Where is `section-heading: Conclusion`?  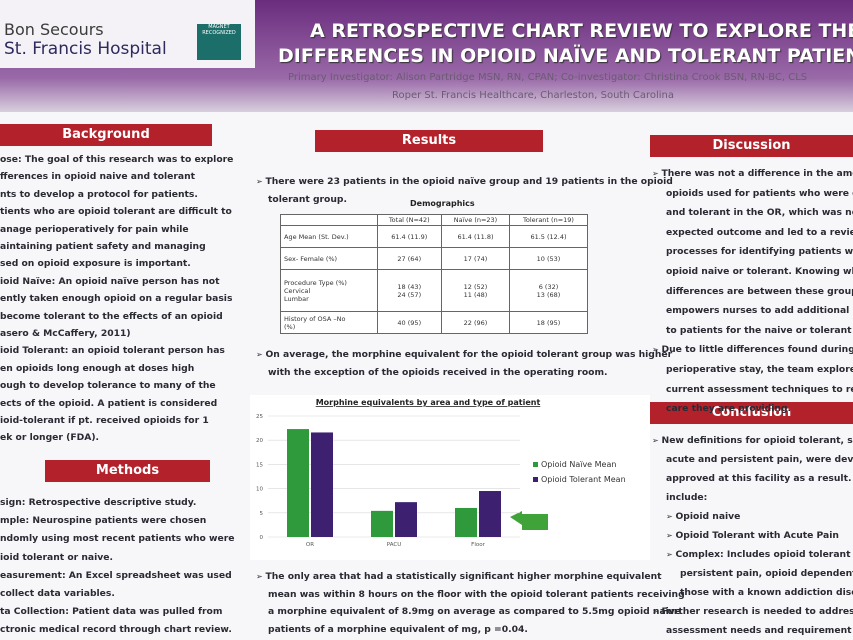 section-heading: Conclusion is located at coordinates (751, 413).